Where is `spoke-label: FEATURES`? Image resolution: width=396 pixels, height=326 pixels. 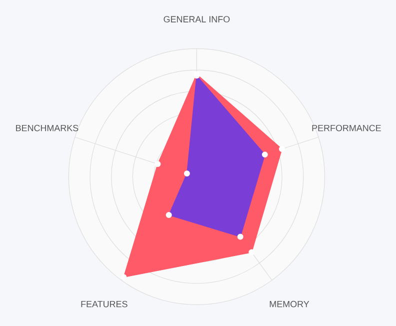
spoke-label: FEATURES is located at coordinates (104, 304).